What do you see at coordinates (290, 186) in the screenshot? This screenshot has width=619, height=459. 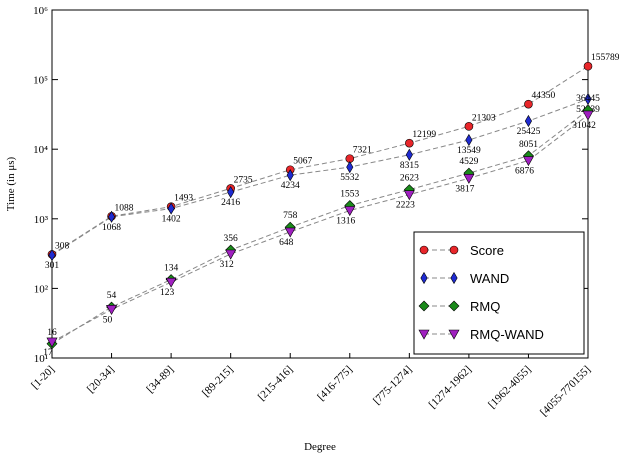 I see `data-label: 4234` at bounding box center [290, 186].